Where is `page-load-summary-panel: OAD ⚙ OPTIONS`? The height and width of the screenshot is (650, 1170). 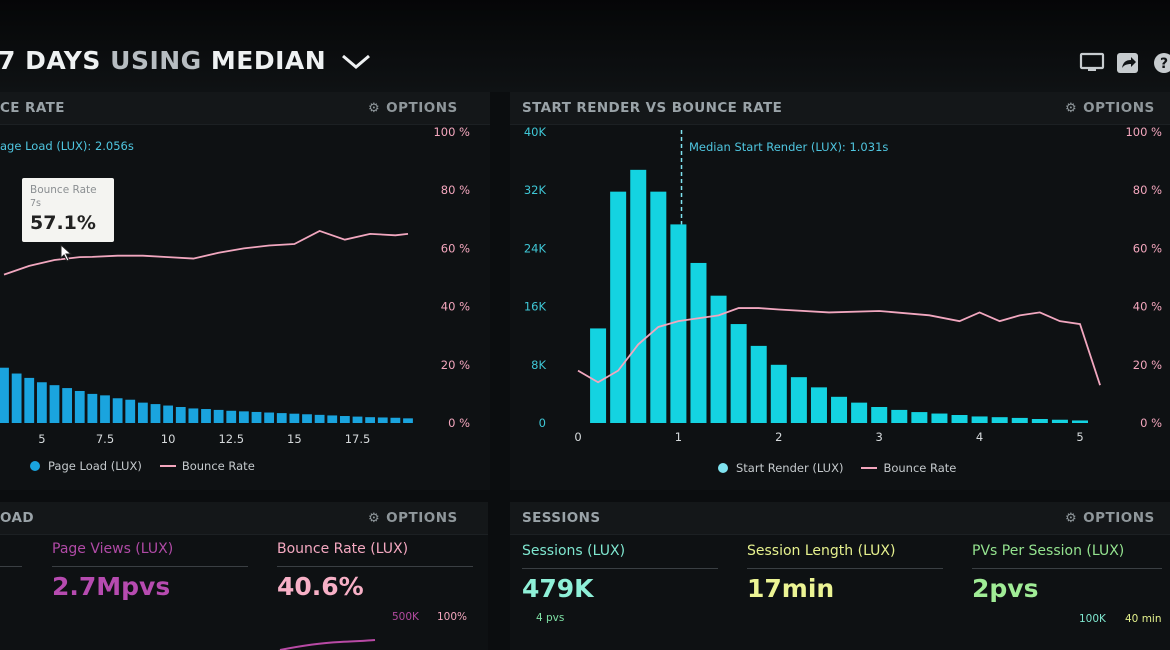 page-load-summary-panel: OAD ⚙ OPTIONS is located at coordinates (244, 576).